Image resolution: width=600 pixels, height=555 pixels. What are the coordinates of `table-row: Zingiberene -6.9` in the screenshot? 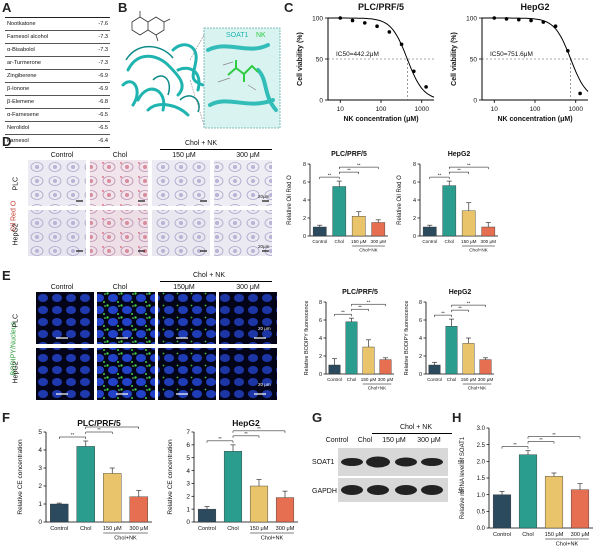 It's located at (57, 76).